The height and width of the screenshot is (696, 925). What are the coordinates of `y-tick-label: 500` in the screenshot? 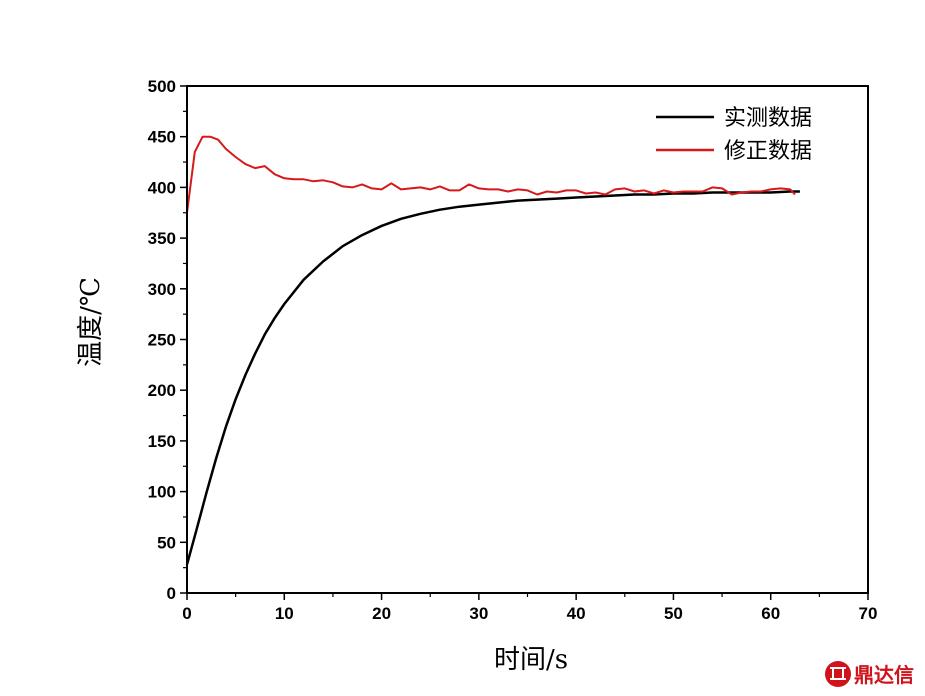 It's located at (162, 86).